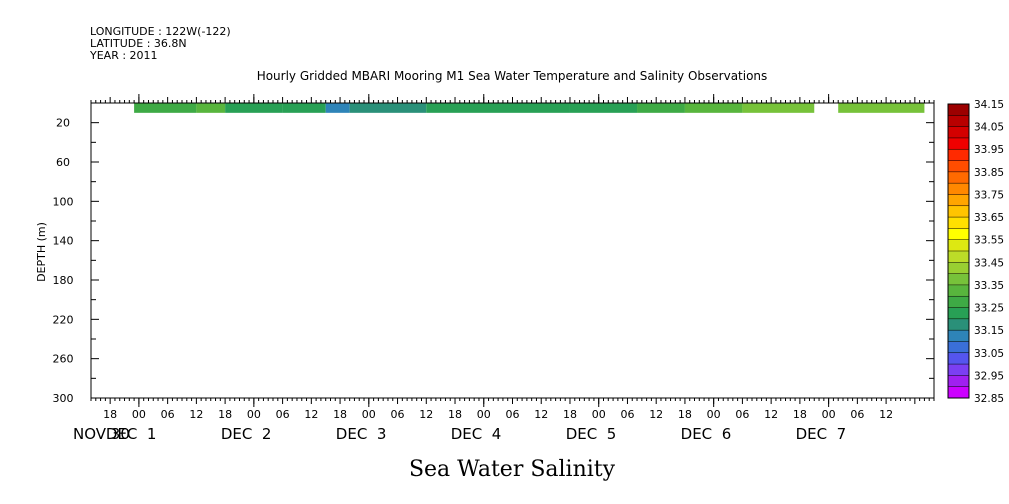  I want to click on year-label: YEAR : 2011, so click(123, 55).